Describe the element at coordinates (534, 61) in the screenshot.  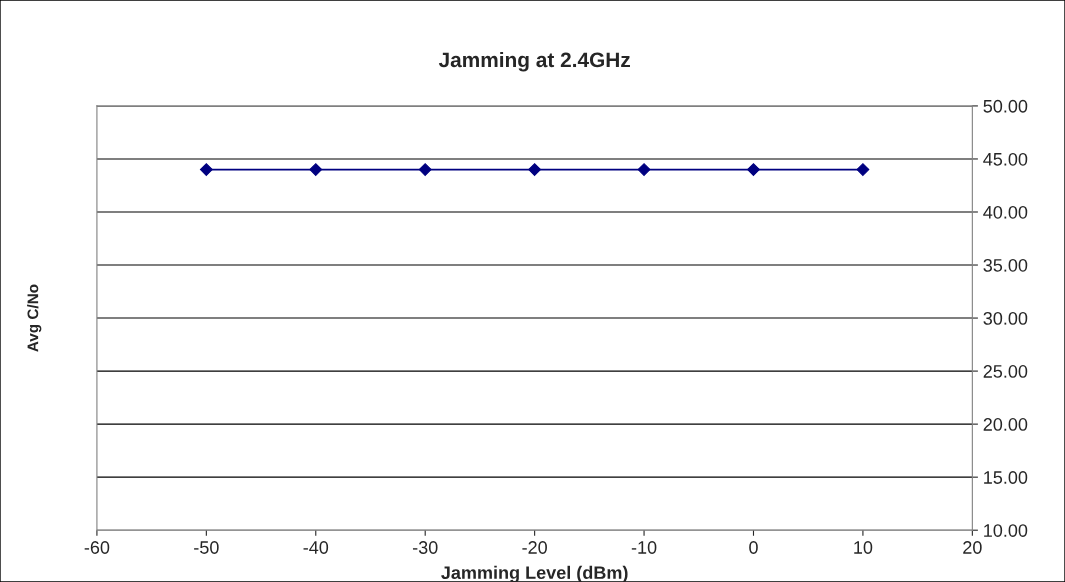
I see `chart-title: Jamming at 2.4GHz` at that location.